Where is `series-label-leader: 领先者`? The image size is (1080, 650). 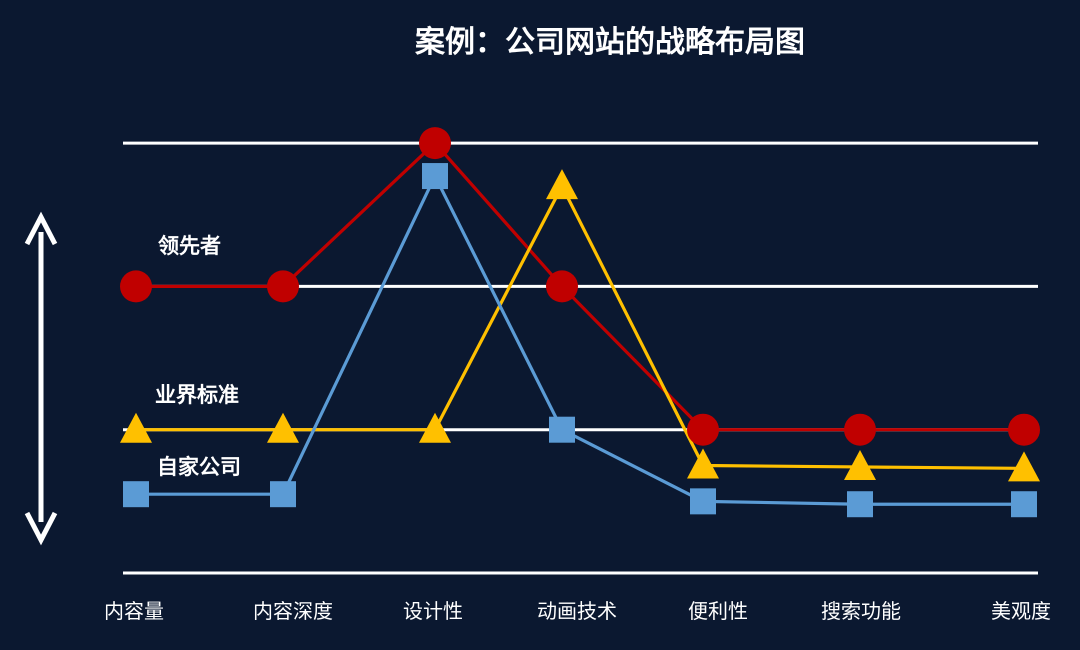 series-label-leader: 领先者 is located at coordinates (189, 246).